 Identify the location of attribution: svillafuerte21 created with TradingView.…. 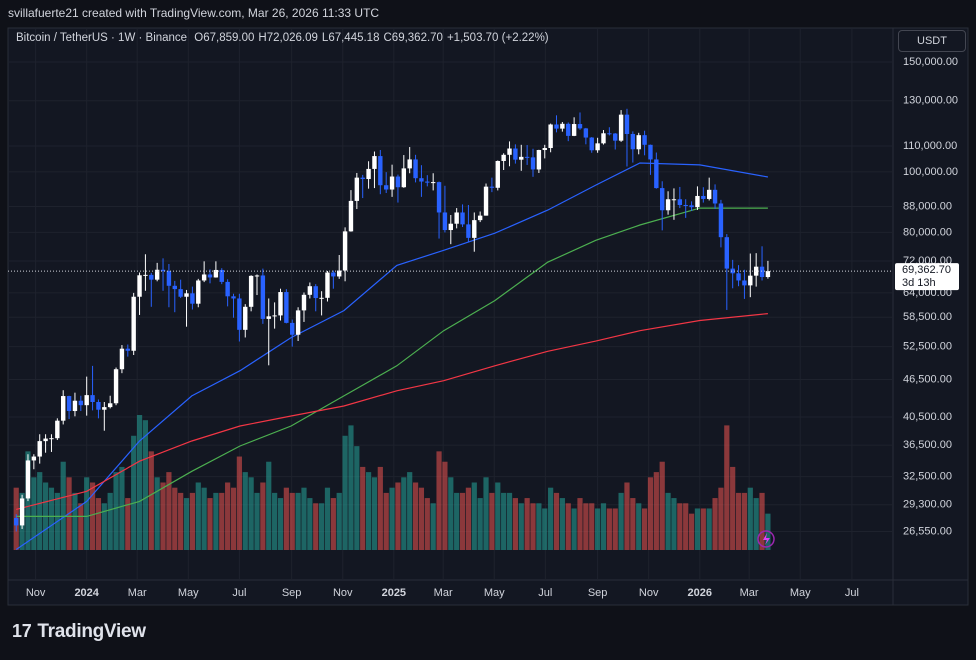
(194, 13).